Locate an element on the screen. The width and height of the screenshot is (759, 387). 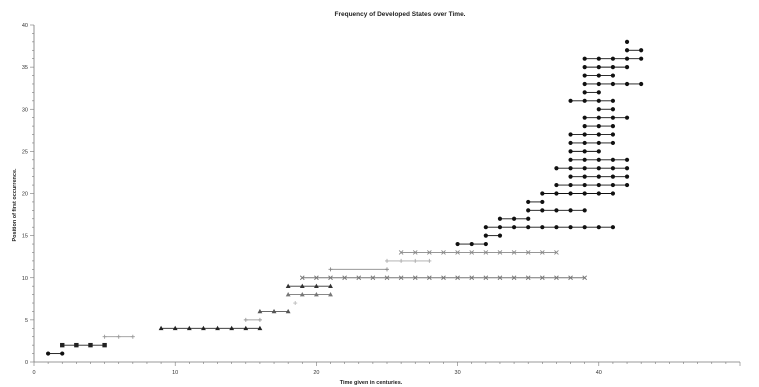
x-tick-label: 10 is located at coordinates (175, 373).